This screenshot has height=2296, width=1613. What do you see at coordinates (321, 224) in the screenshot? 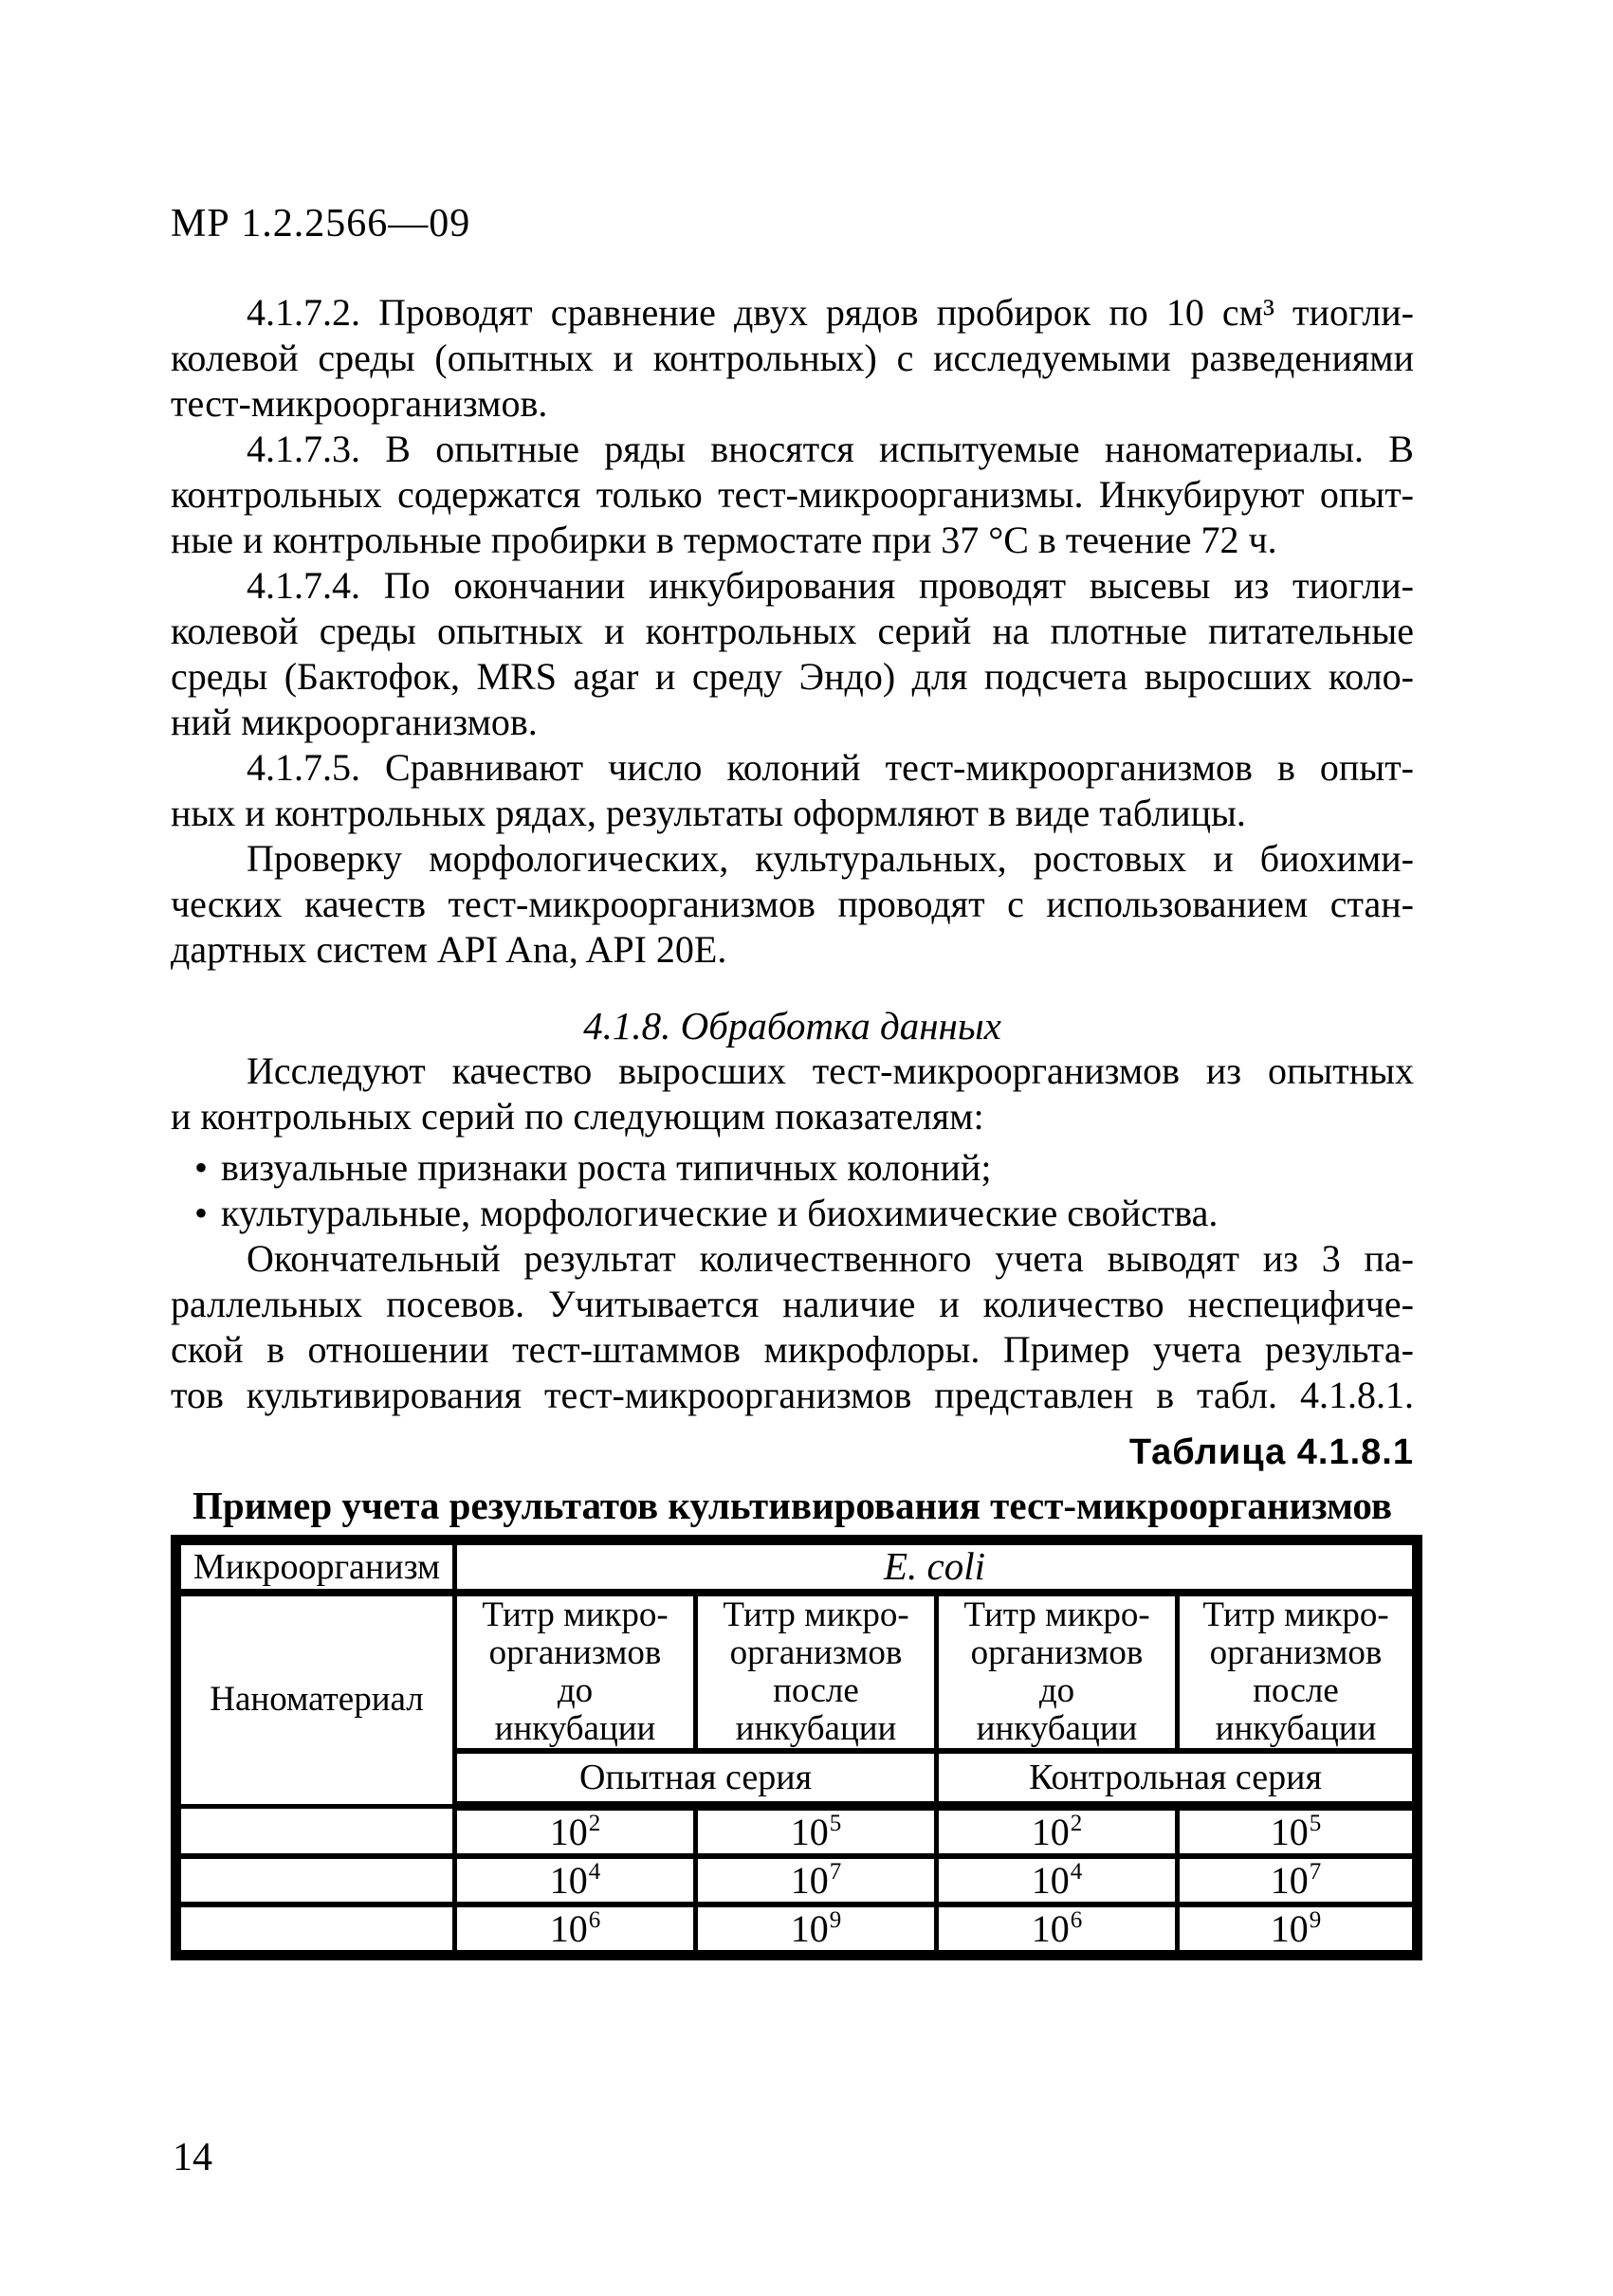
I see `document-code-header: МР 1.2.2566—09` at bounding box center [321, 224].